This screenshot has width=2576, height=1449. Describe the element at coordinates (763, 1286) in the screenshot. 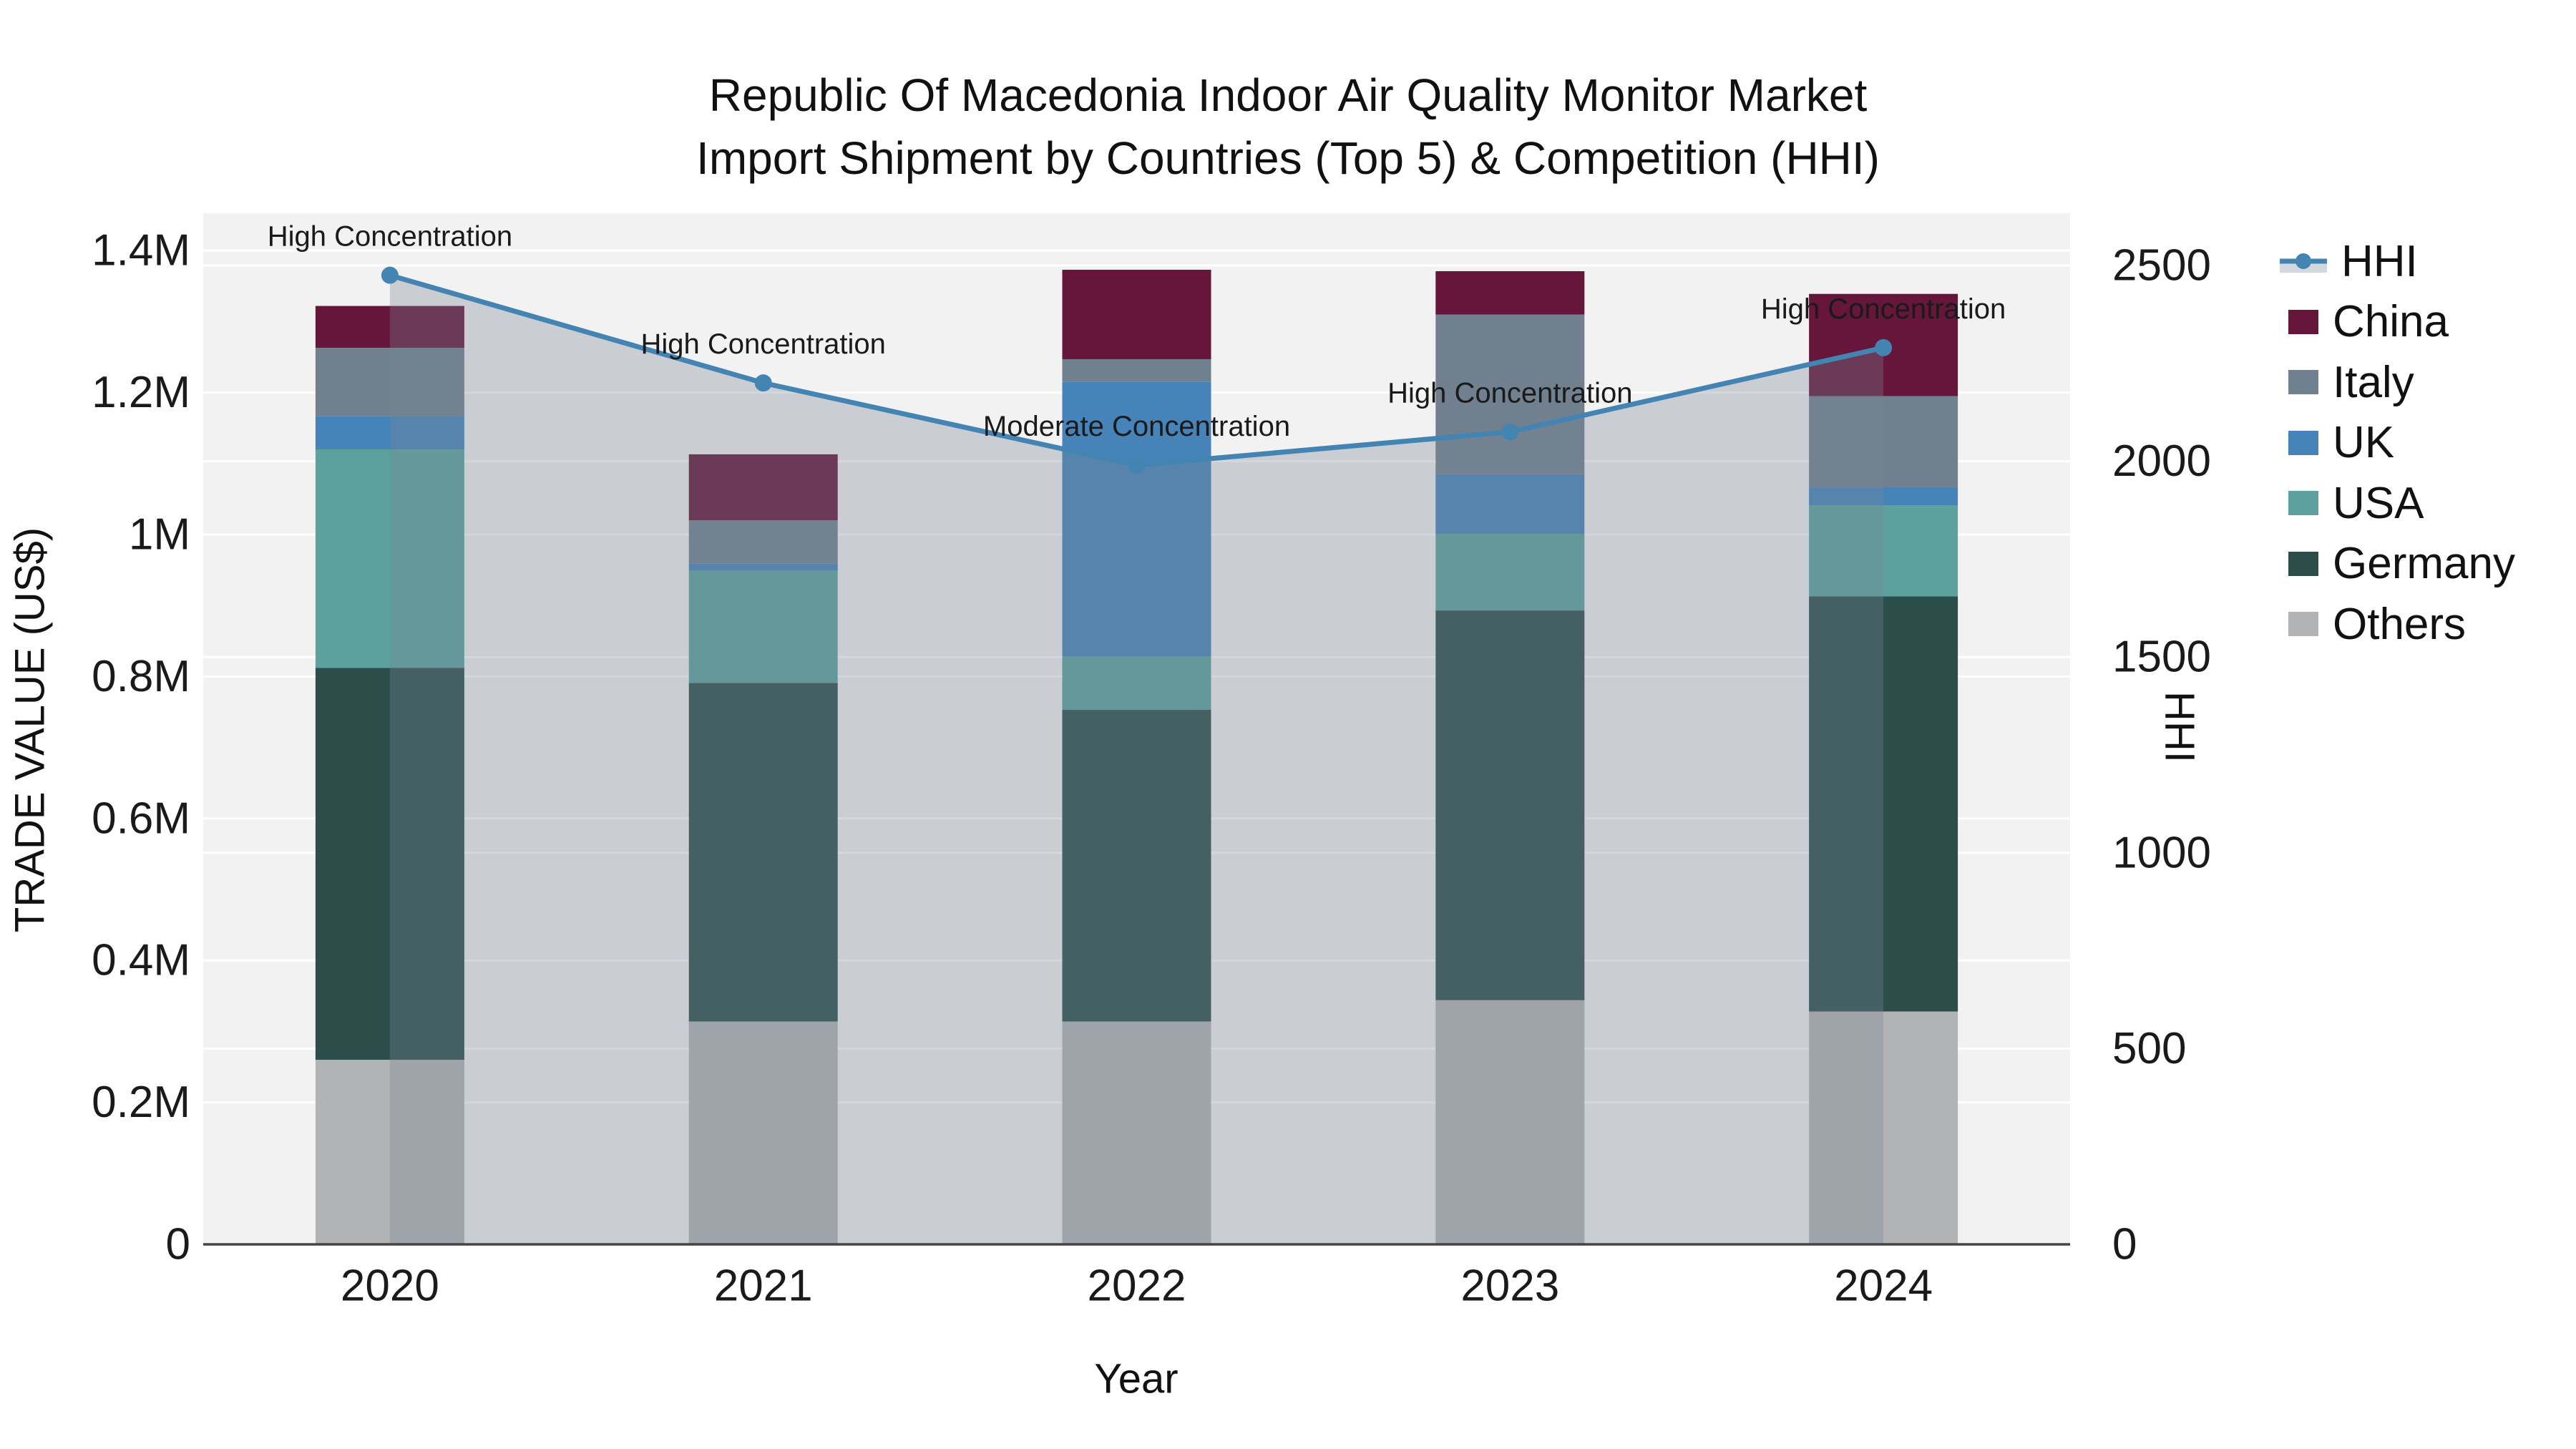

I see `x-tick-label-2021: 2021` at that location.